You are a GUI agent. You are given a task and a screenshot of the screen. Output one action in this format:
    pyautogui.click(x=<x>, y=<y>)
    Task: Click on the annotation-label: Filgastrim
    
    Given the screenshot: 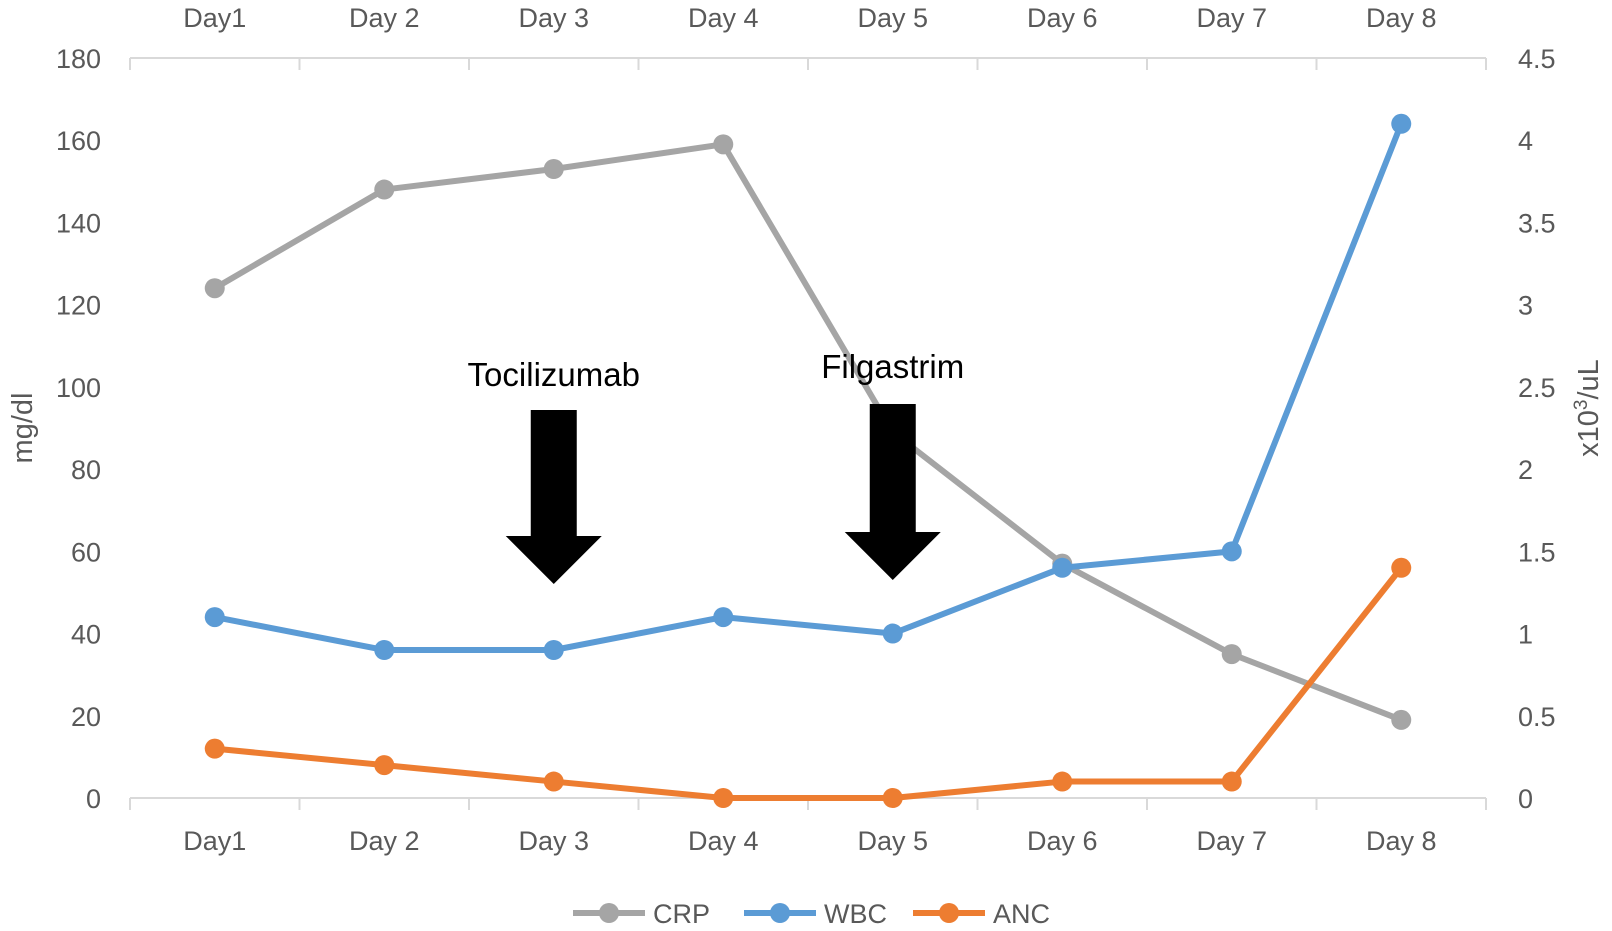 What is the action you would take?
    pyautogui.click(x=892, y=366)
    